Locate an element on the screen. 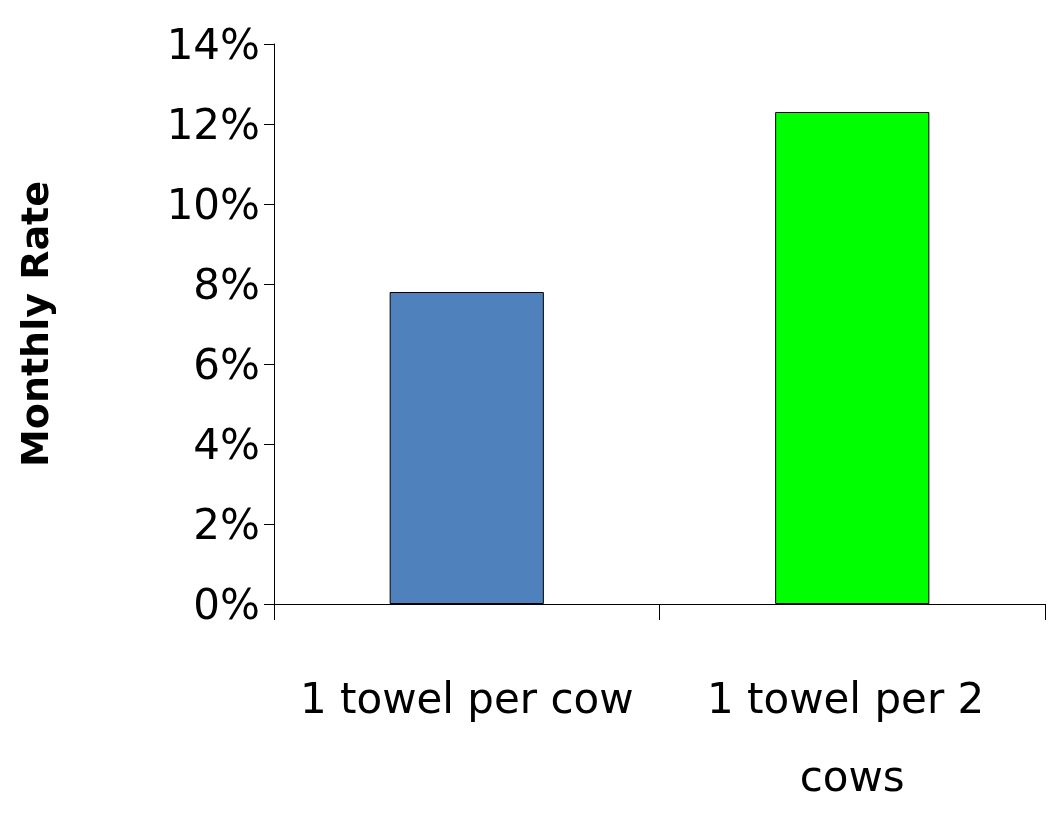 This screenshot has width=1055, height=823. x-tick-label: 1 towel per 2 cows is located at coordinates (852, 737).